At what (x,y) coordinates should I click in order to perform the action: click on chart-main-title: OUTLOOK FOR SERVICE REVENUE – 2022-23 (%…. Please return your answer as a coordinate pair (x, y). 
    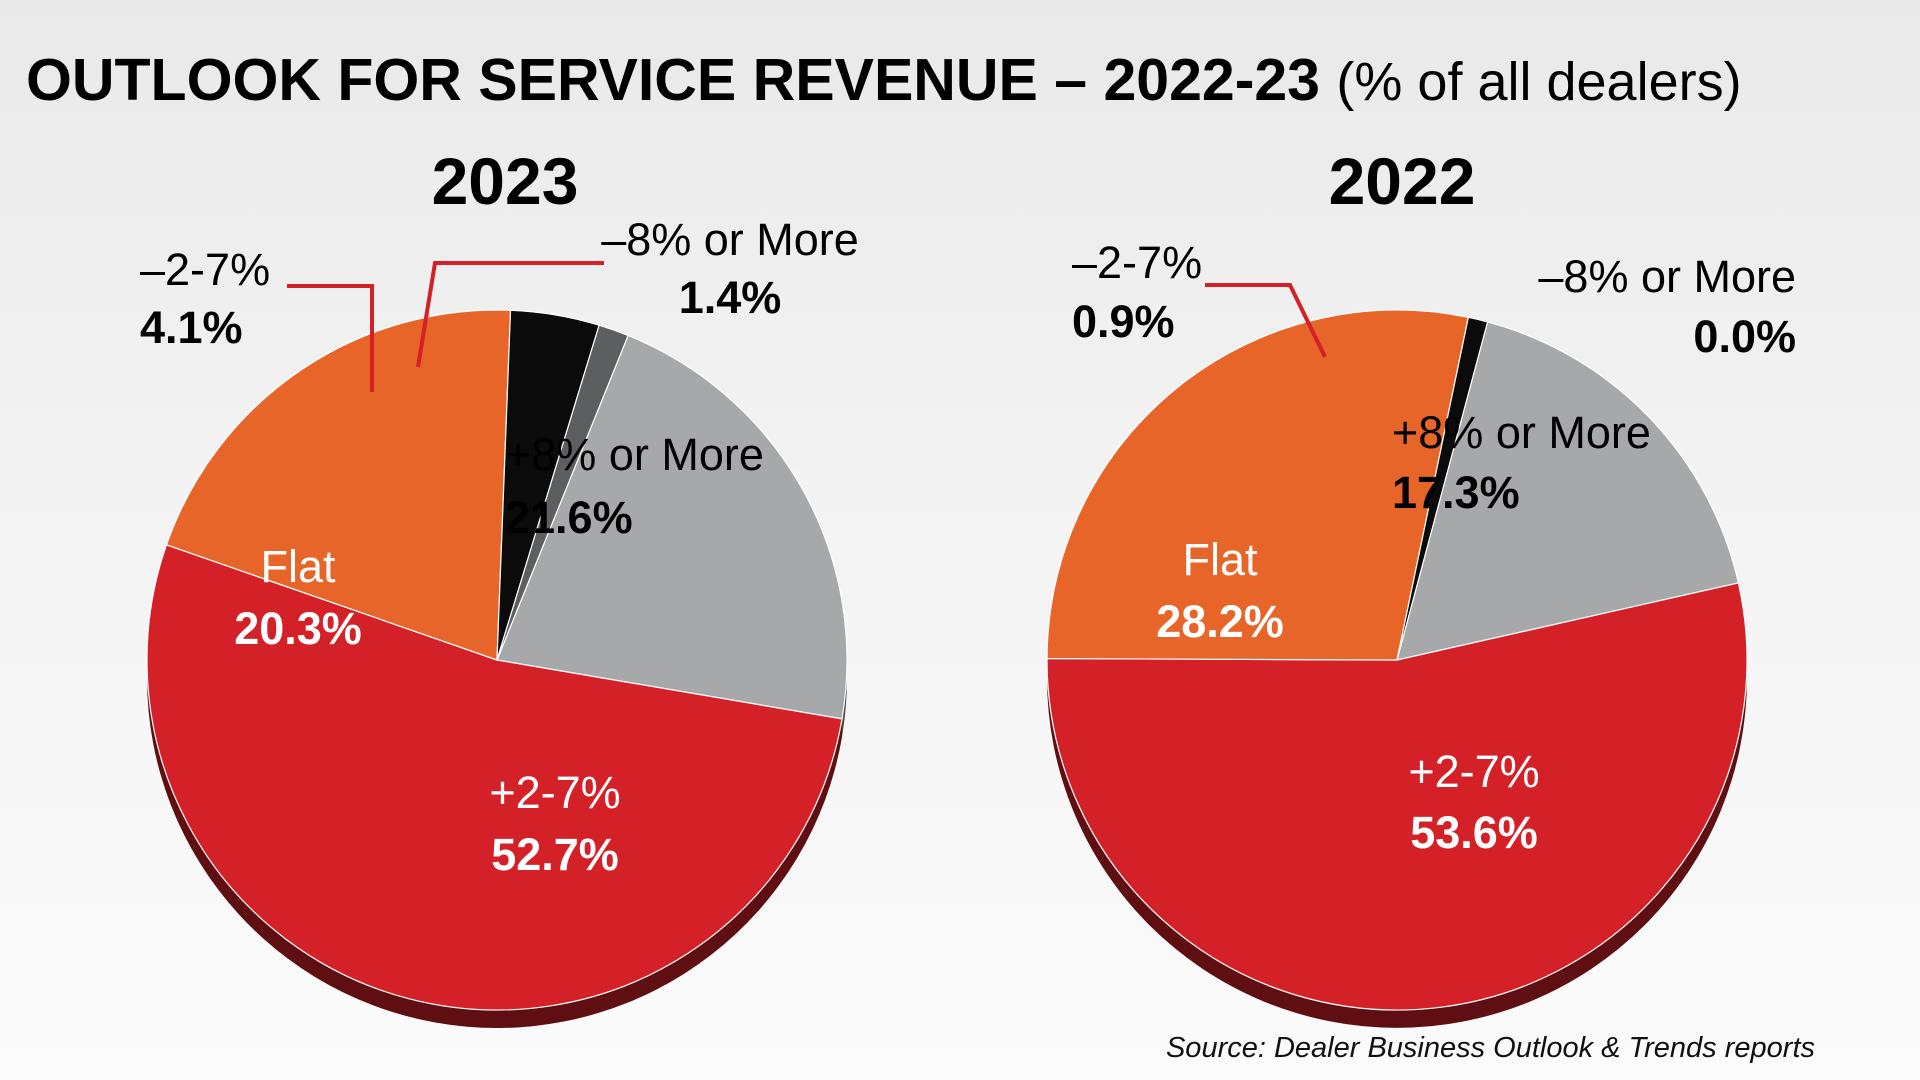
    Looking at the image, I should click on (884, 80).